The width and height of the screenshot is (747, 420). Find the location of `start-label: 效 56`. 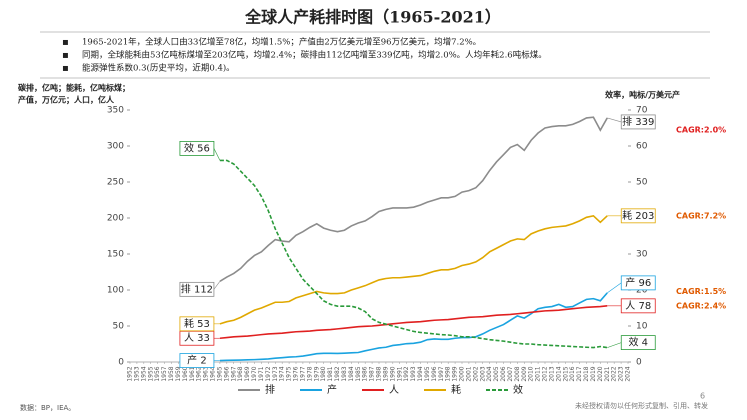

start-label: 效 56 is located at coordinates (197, 147).